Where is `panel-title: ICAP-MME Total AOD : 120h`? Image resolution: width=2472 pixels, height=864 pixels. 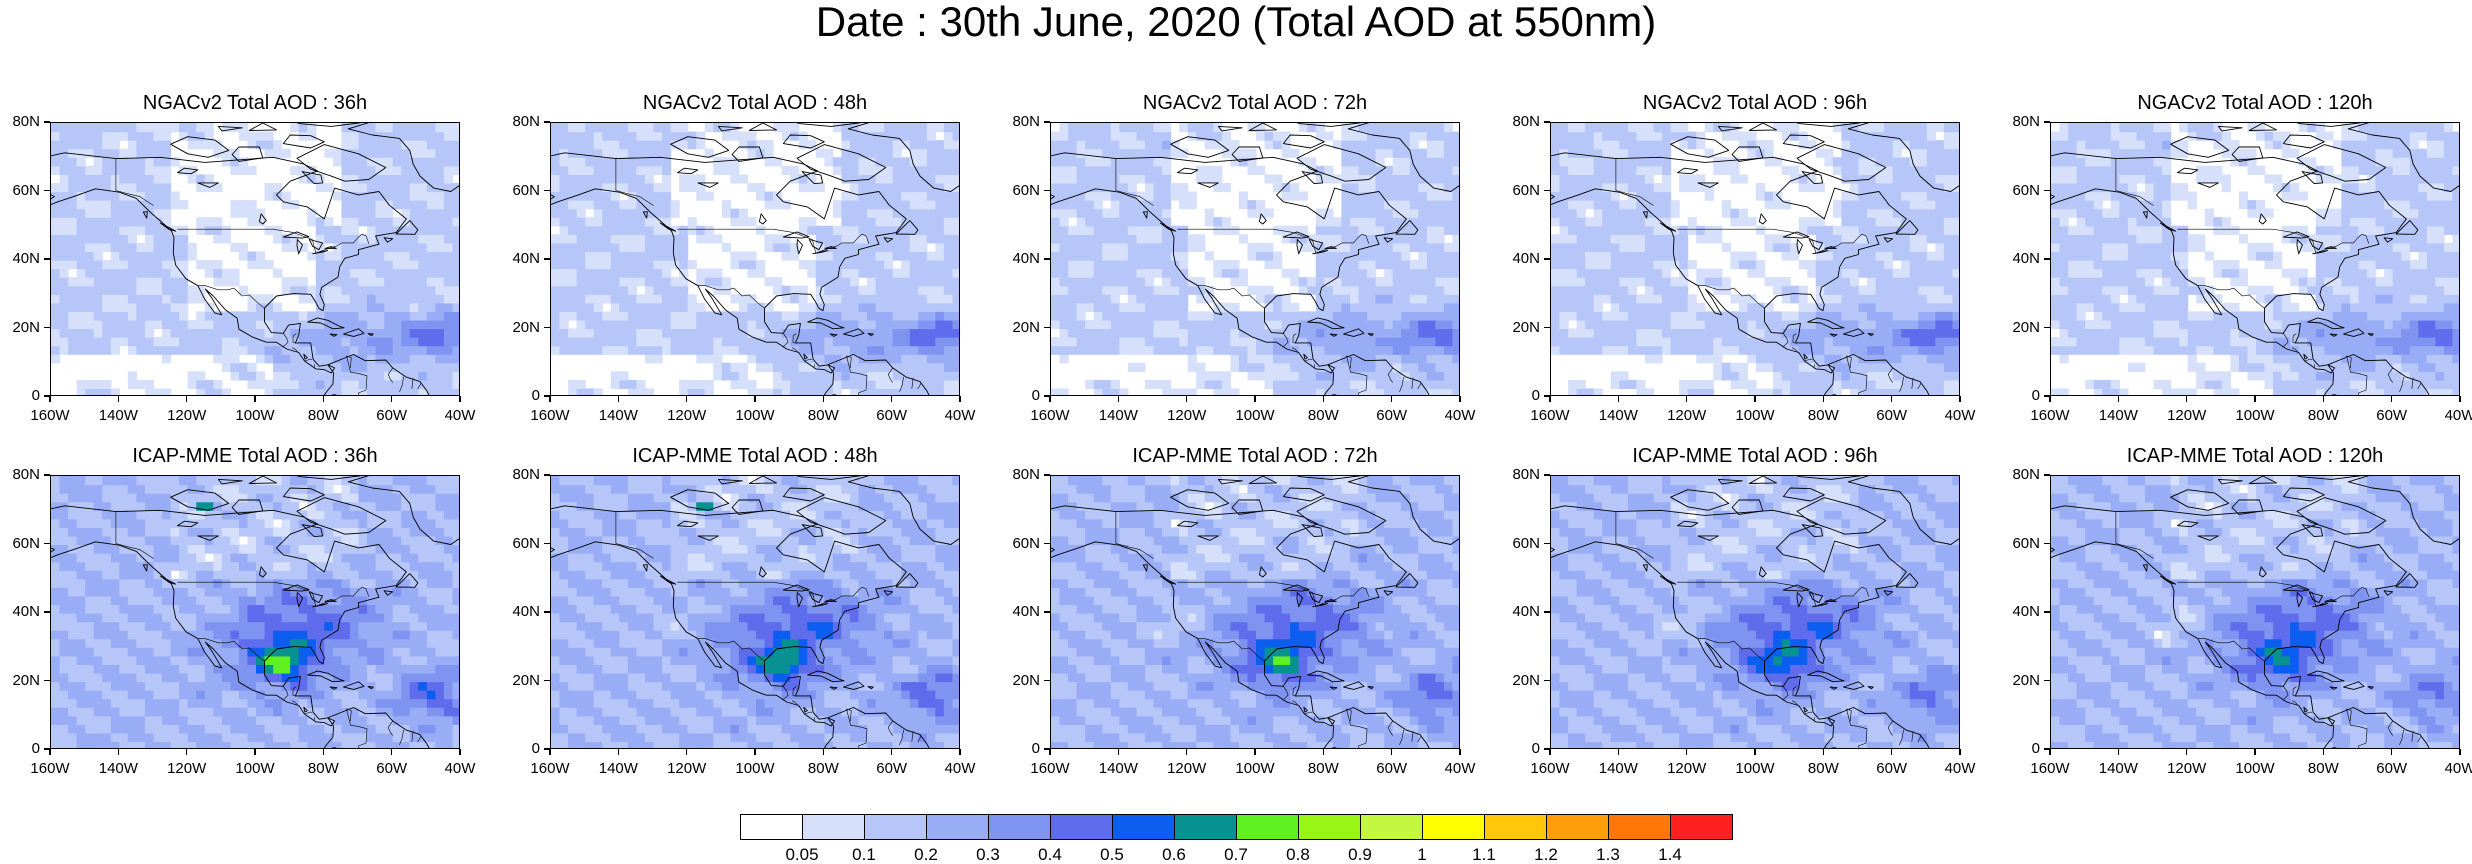
panel-title: ICAP-MME Total AOD : 120h is located at coordinates (2255, 456).